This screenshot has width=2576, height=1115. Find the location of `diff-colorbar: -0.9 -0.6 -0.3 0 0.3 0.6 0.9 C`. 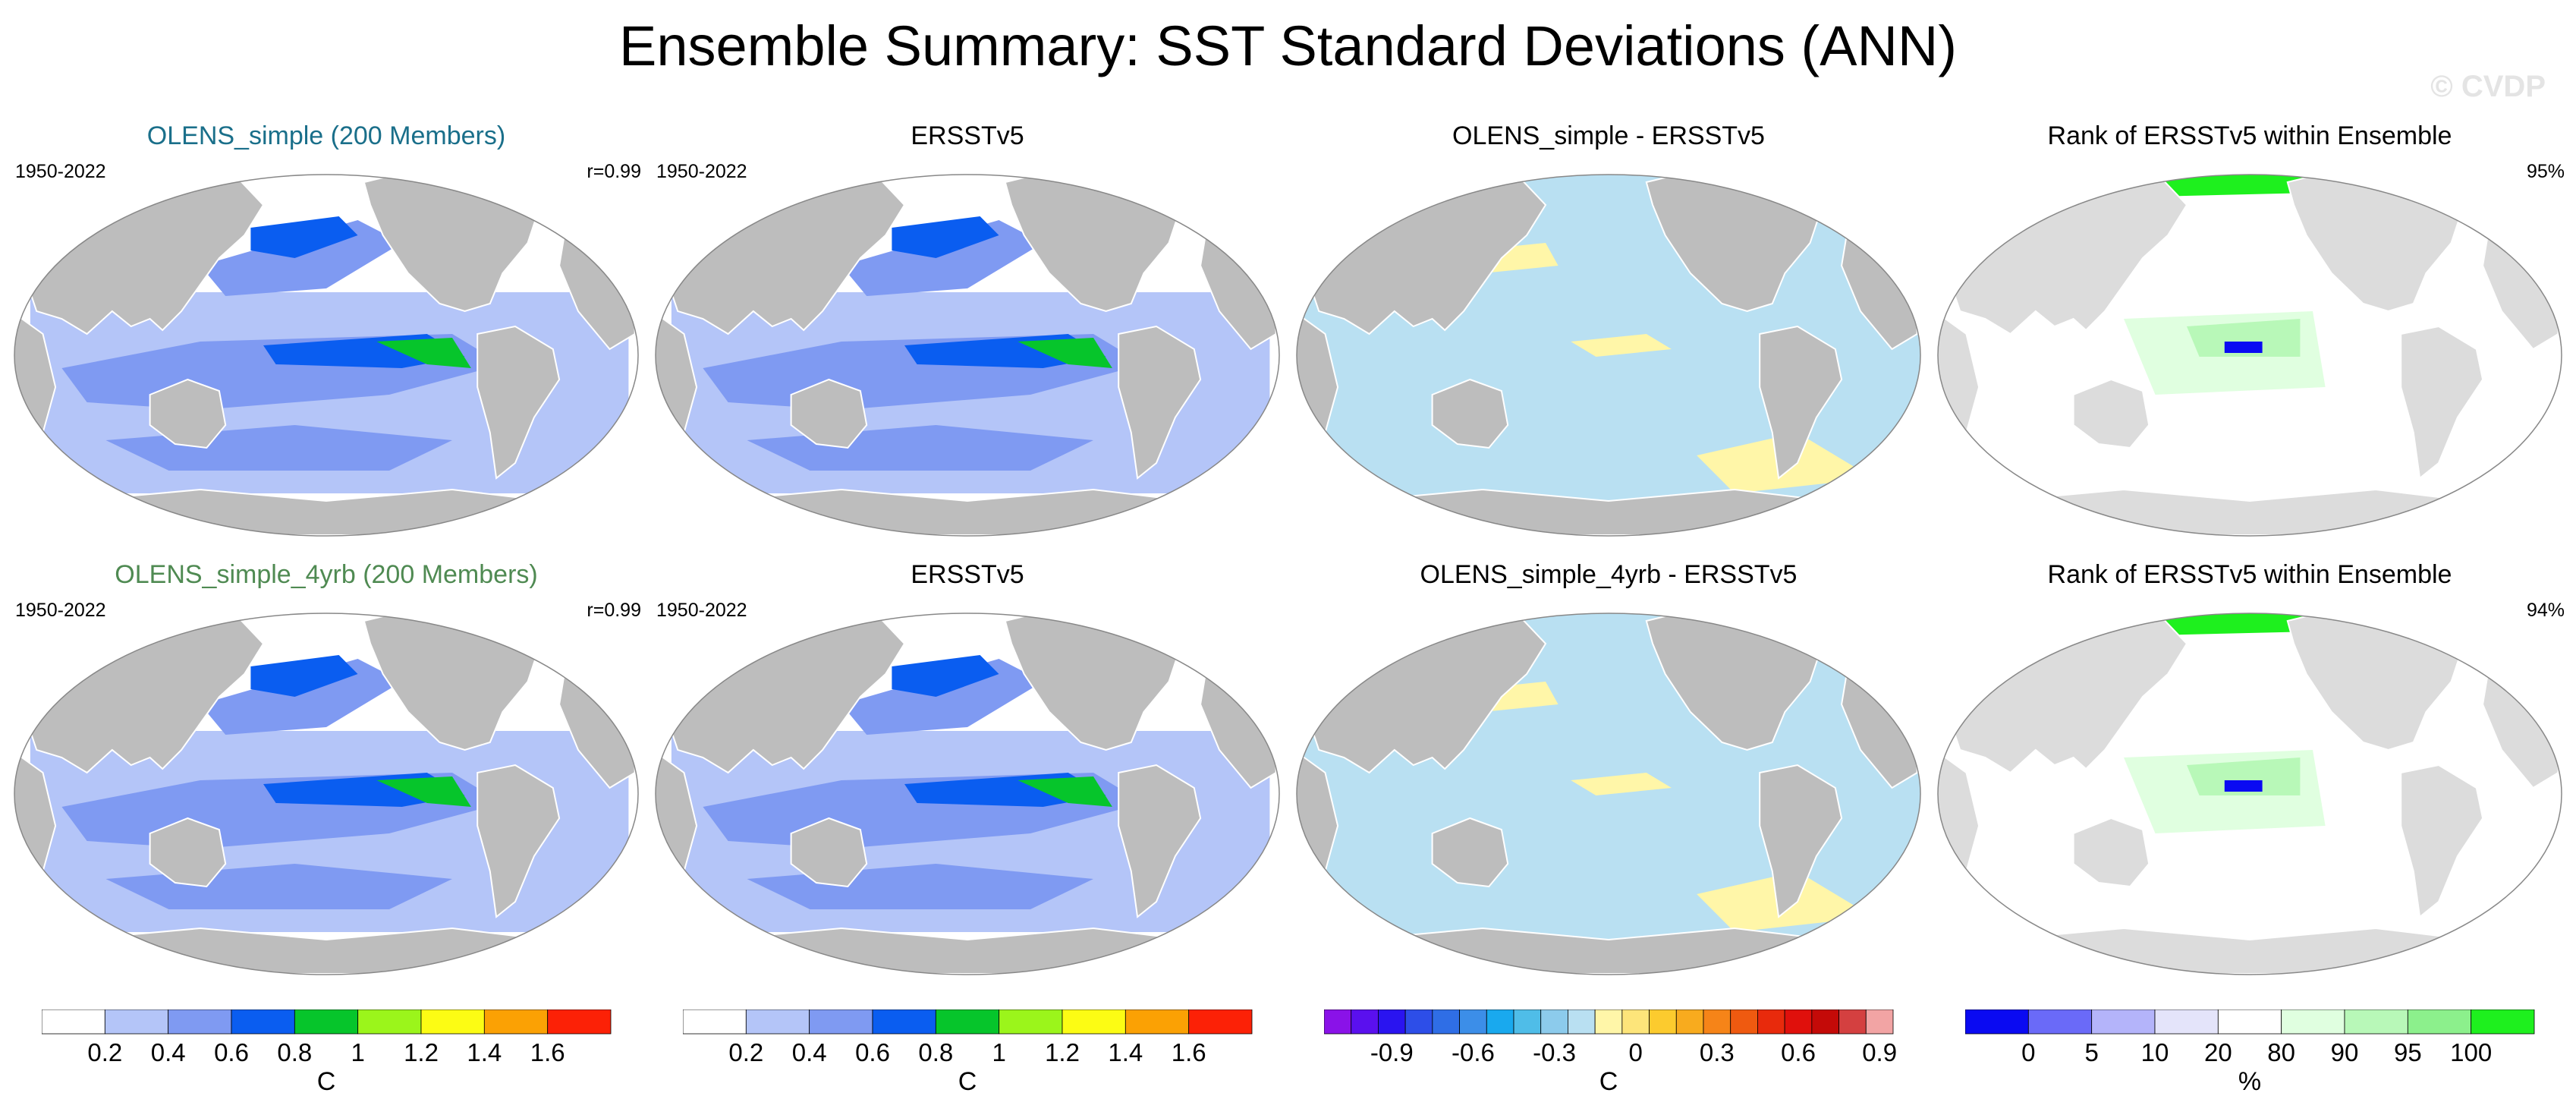

diff-colorbar: -0.9 -0.6 -0.3 0 0.3 0.6 0.9 C is located at coordinates (1610, 1051).